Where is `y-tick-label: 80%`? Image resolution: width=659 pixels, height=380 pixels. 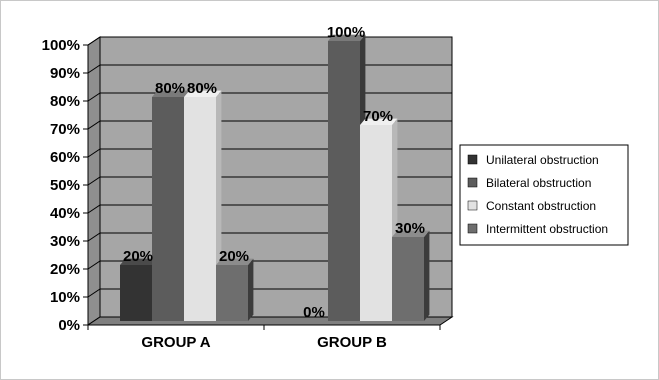 y-tick-label: 80% is located at coordinates (65, 101).